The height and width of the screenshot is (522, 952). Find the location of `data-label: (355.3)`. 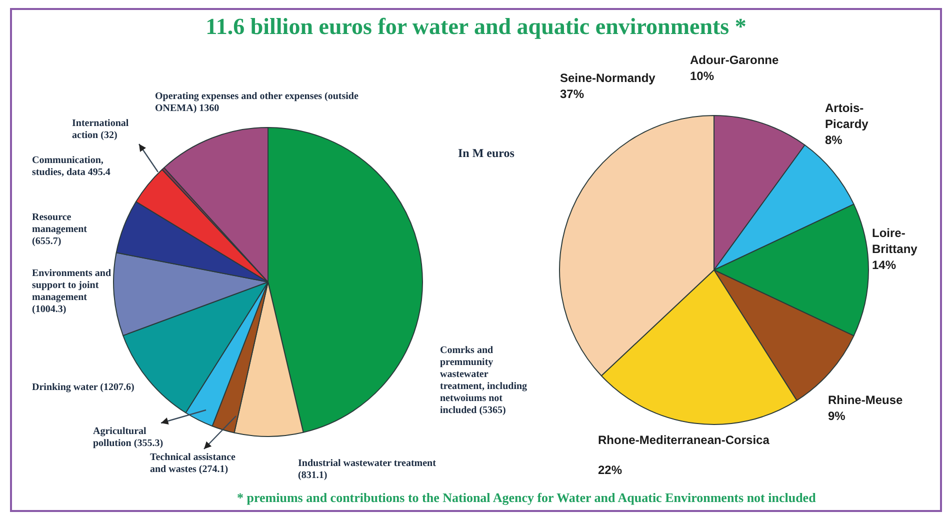

data-label: (355.3) is located at coordinates (149, 443).